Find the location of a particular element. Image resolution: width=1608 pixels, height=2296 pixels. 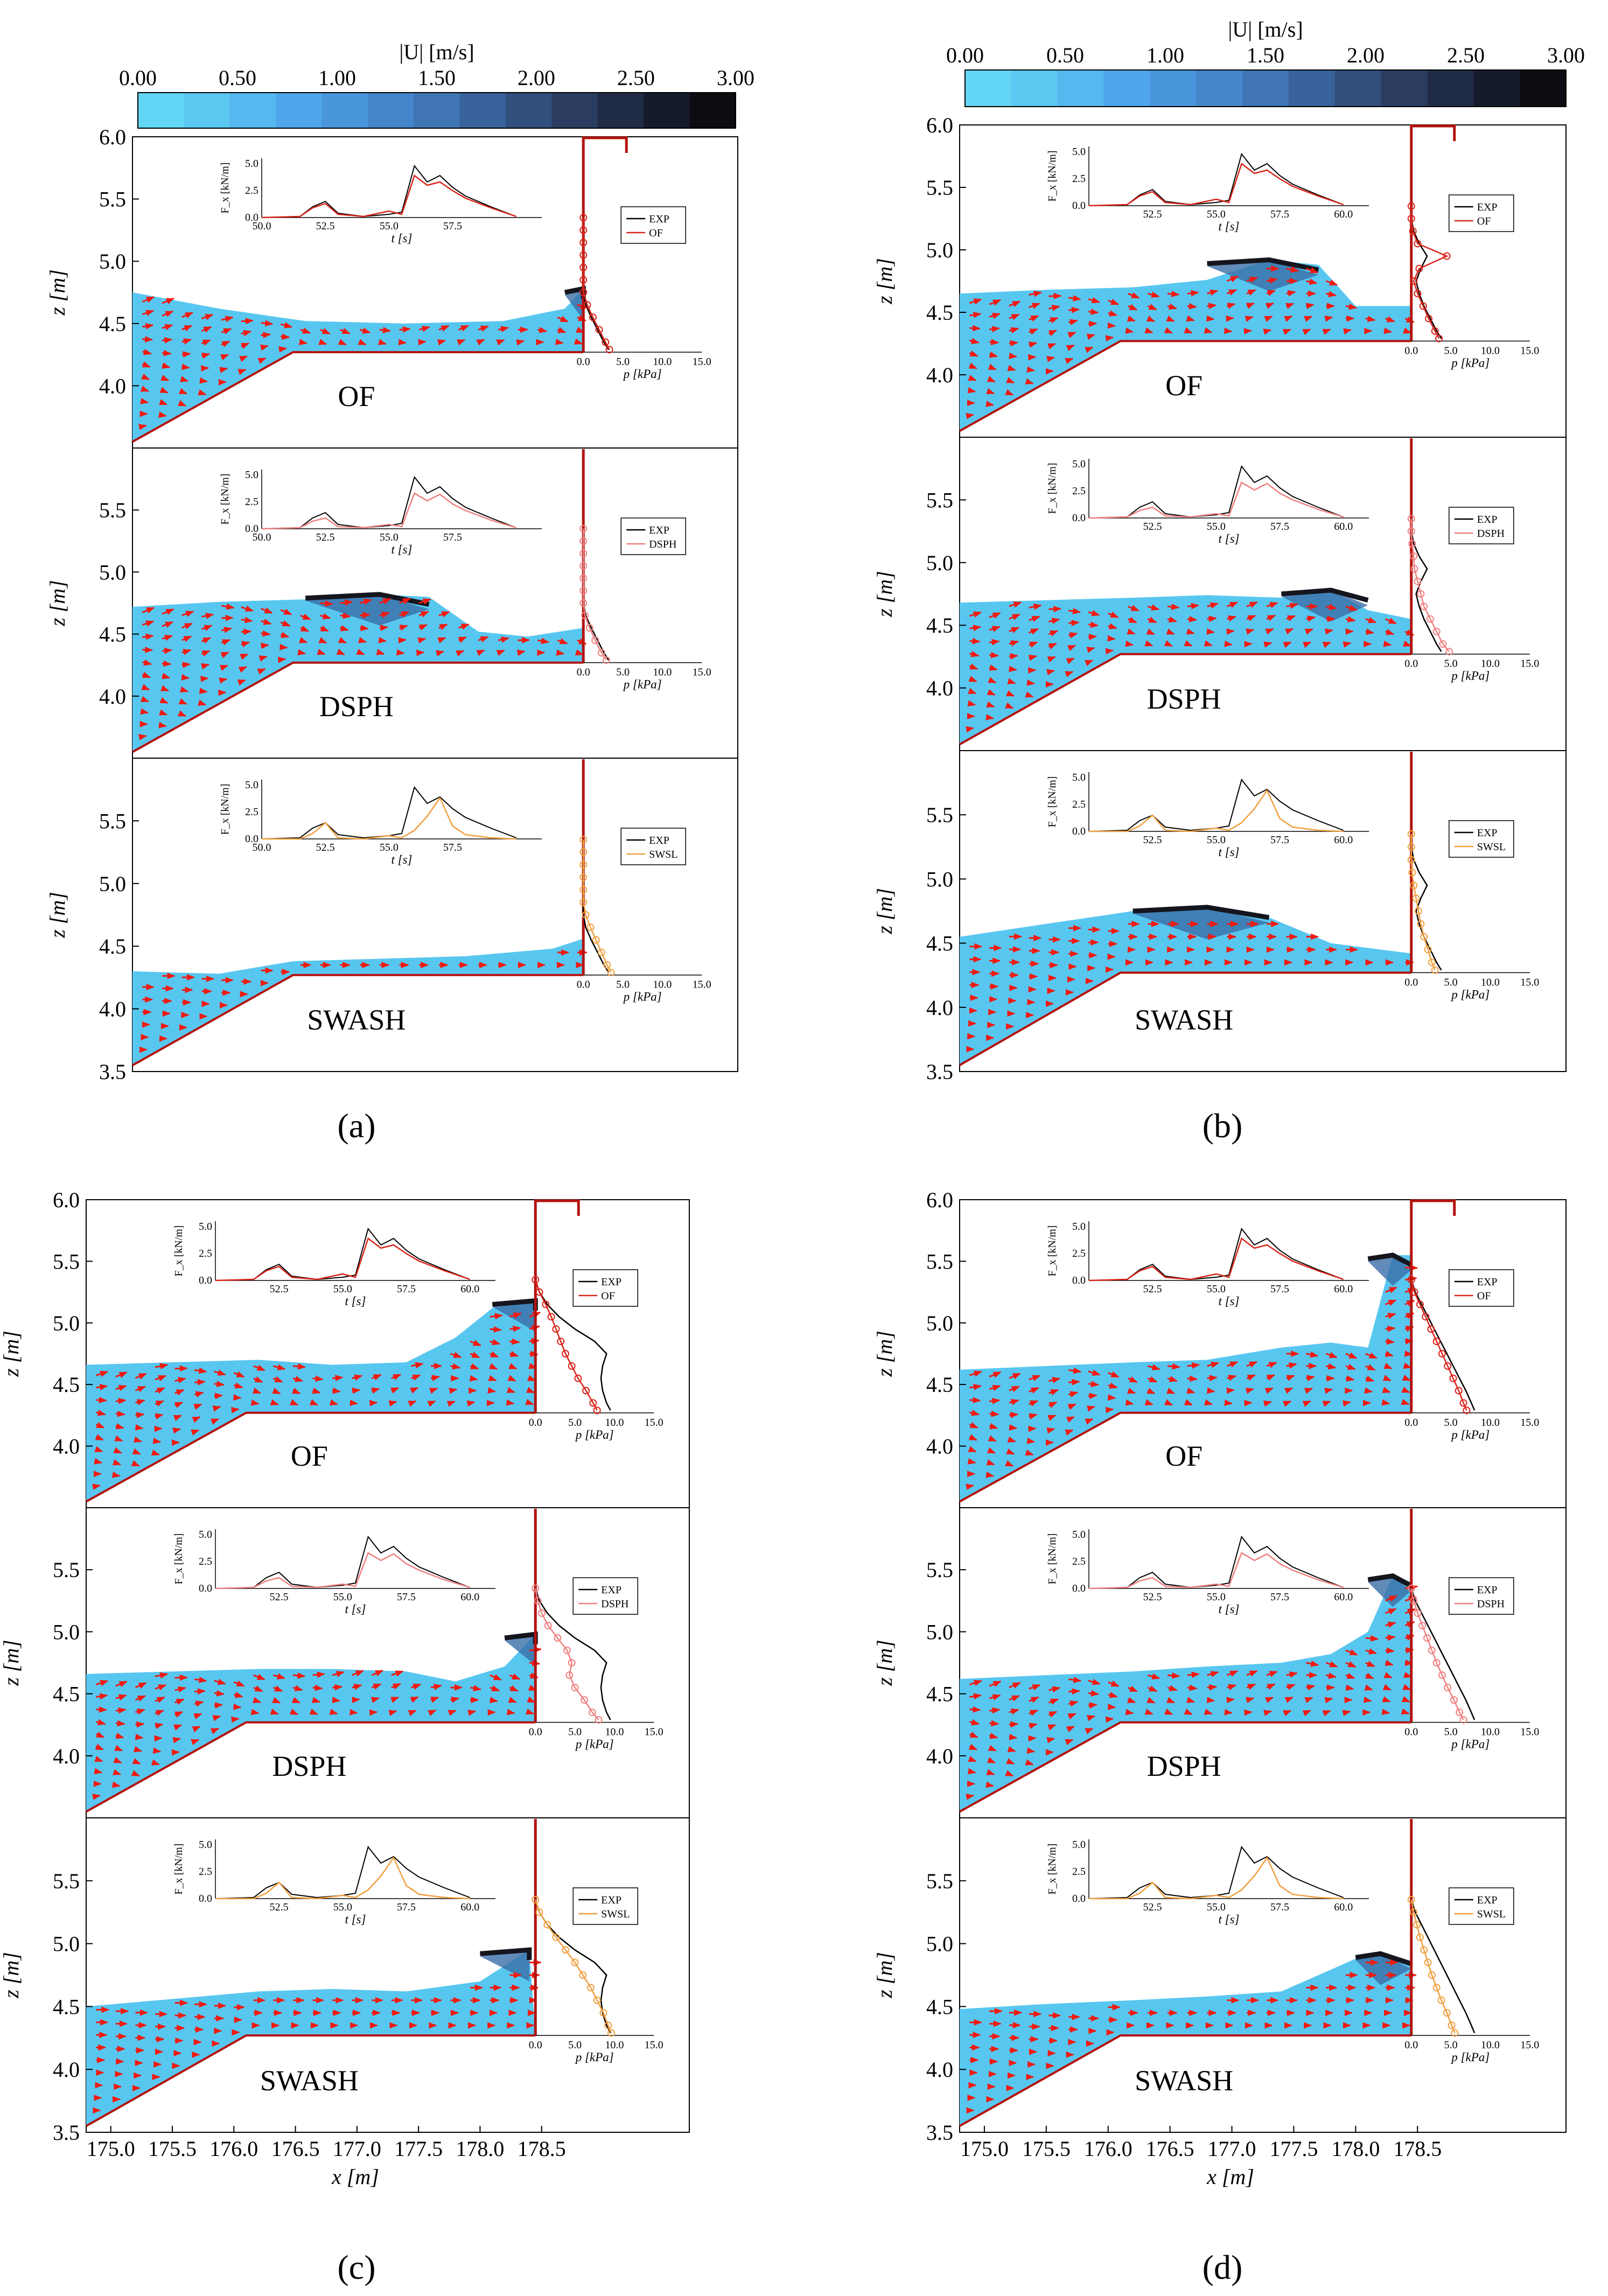

force-x-tick: 50.0 is located at coordinates (262, 847).